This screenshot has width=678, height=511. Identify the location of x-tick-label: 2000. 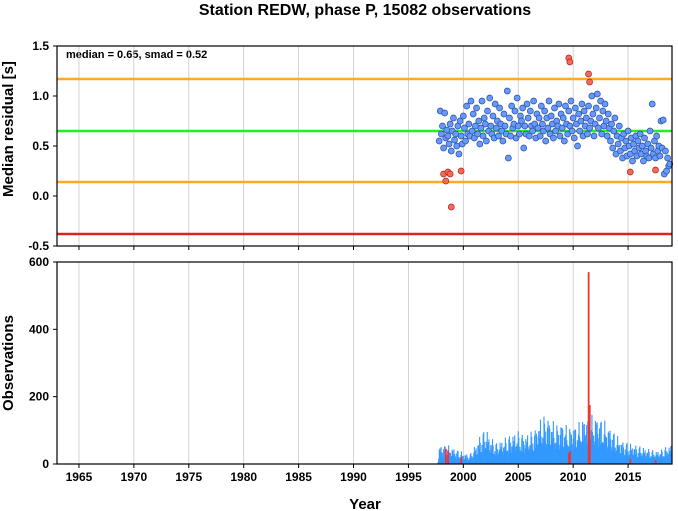
(463, 477).